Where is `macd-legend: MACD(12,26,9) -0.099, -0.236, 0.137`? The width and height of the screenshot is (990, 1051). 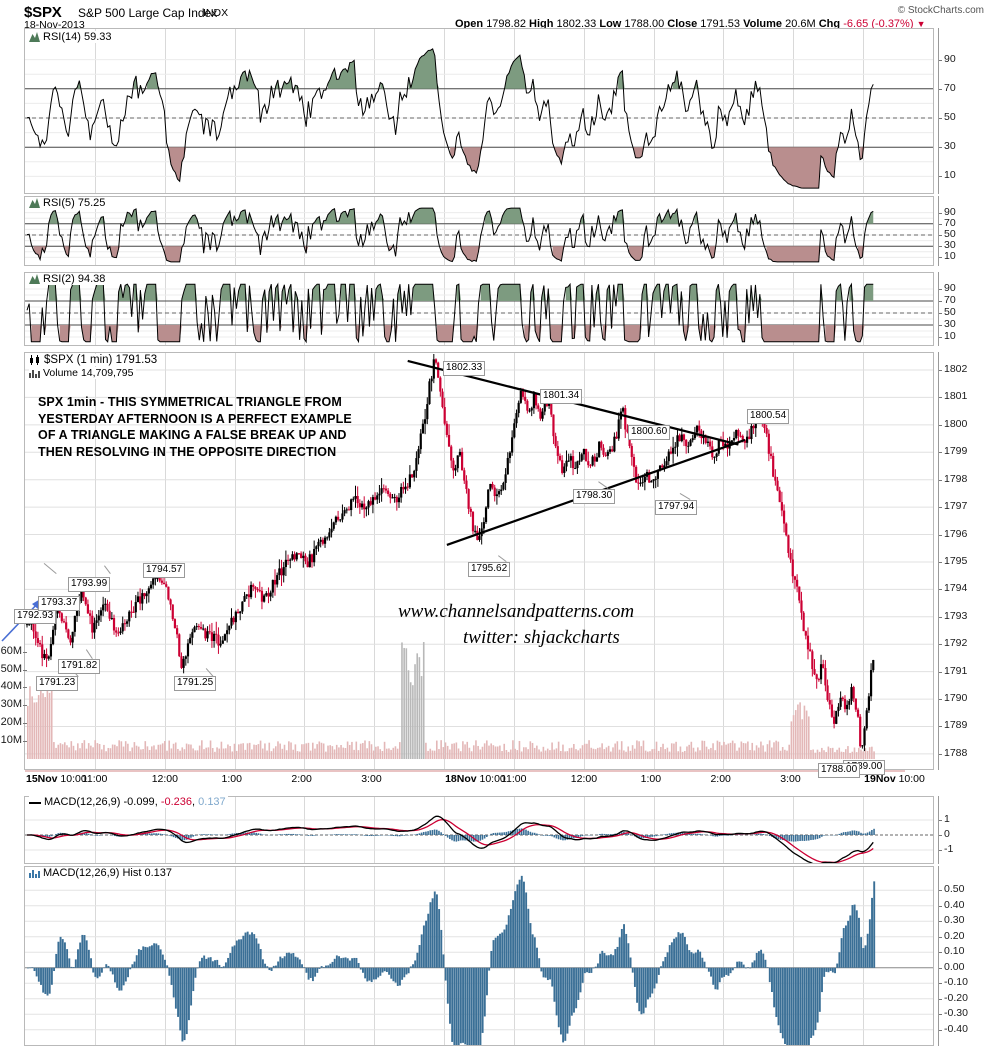 macd-legend: MACD(12,26,9) -0.099, -0.236, 0.137 is located at coordinates (128, 802).